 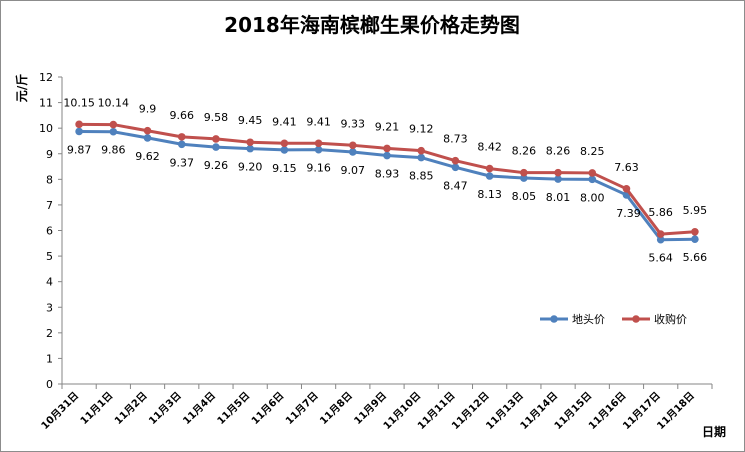 What do you see at coordinates (181, 162) in the screenshot?
I see `data-label: 9.37` at bounding box center [181, 162].